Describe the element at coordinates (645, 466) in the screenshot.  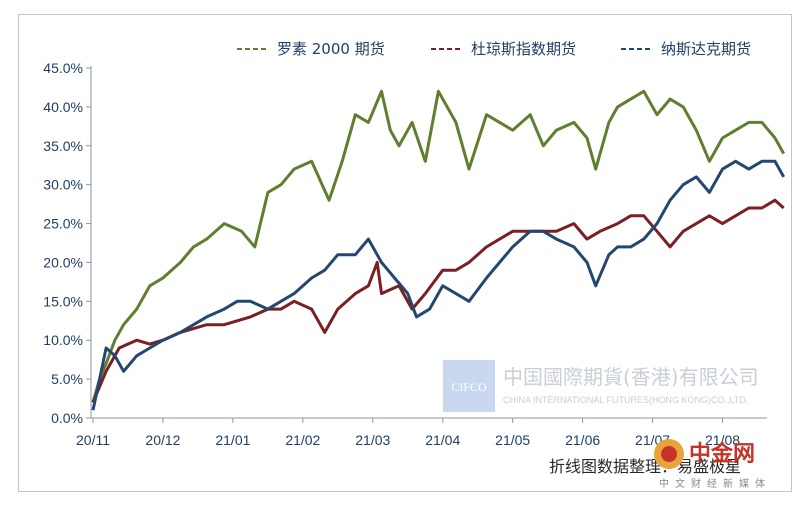
I see `source-note: 折线图数据整理：易盛极星` at that location.